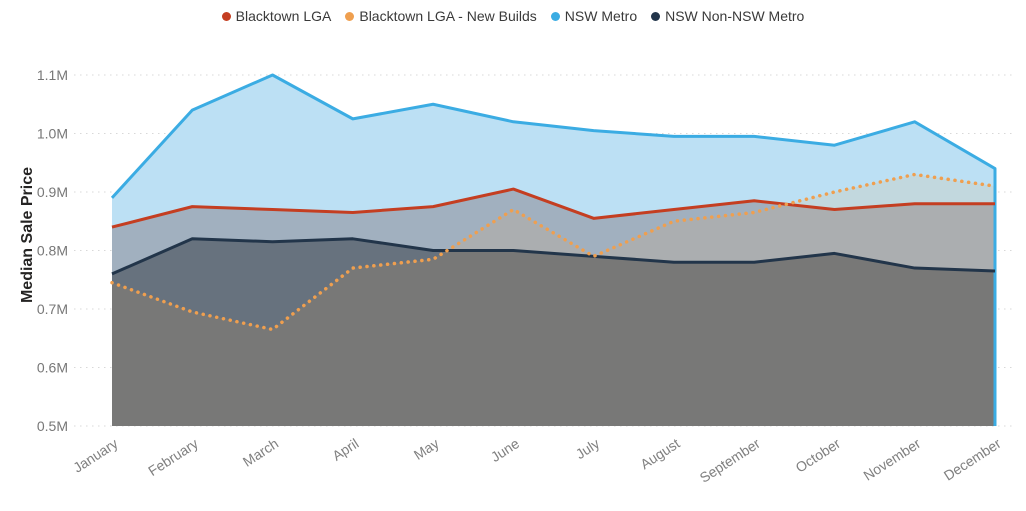 Image resolution: width=1026 pixels, height=511 pixels. Describe the element at coordinates (972, 459) in the screenshot. I see `x-tick-label: December` at that location.